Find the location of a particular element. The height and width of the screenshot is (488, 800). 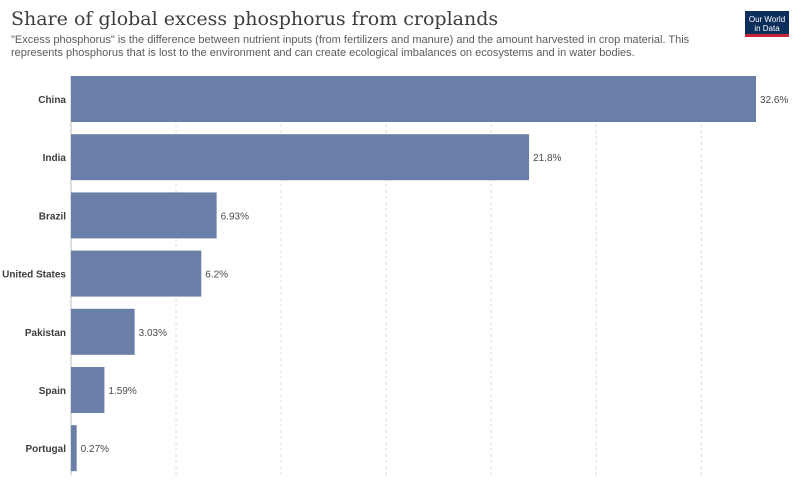

value-label: 6.93% is located at coordinates (235, 216).